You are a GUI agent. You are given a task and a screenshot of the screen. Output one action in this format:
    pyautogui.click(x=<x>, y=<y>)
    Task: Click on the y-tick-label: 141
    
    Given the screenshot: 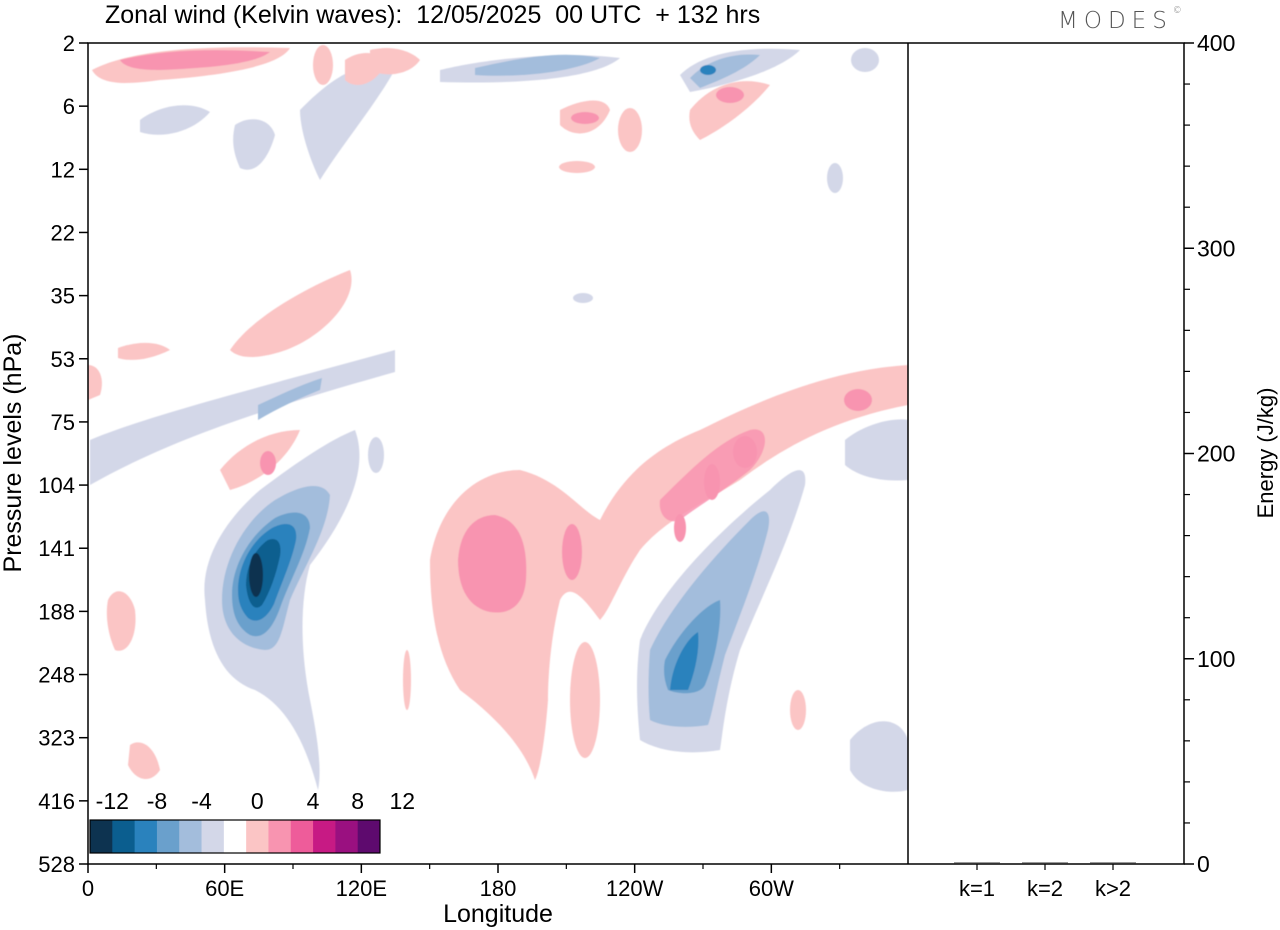 What is the action you would take?
    pyautogui.click(x=56, y=548)
    